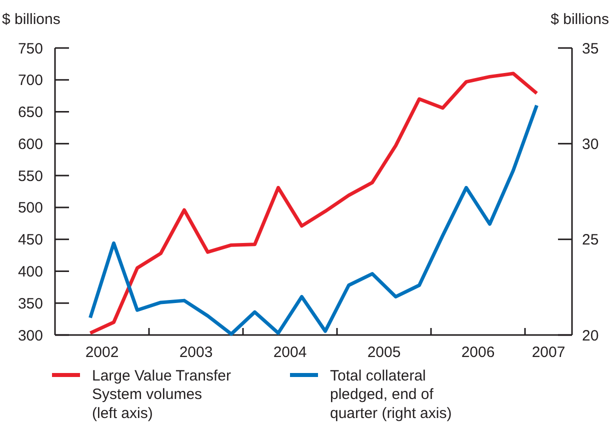 The height and width of the screenshot is (441, 613). What do you see at coordinates (290, 352) in the screenshot?
I see `x-tick-label: 2004` at bounding box center [290, 352].